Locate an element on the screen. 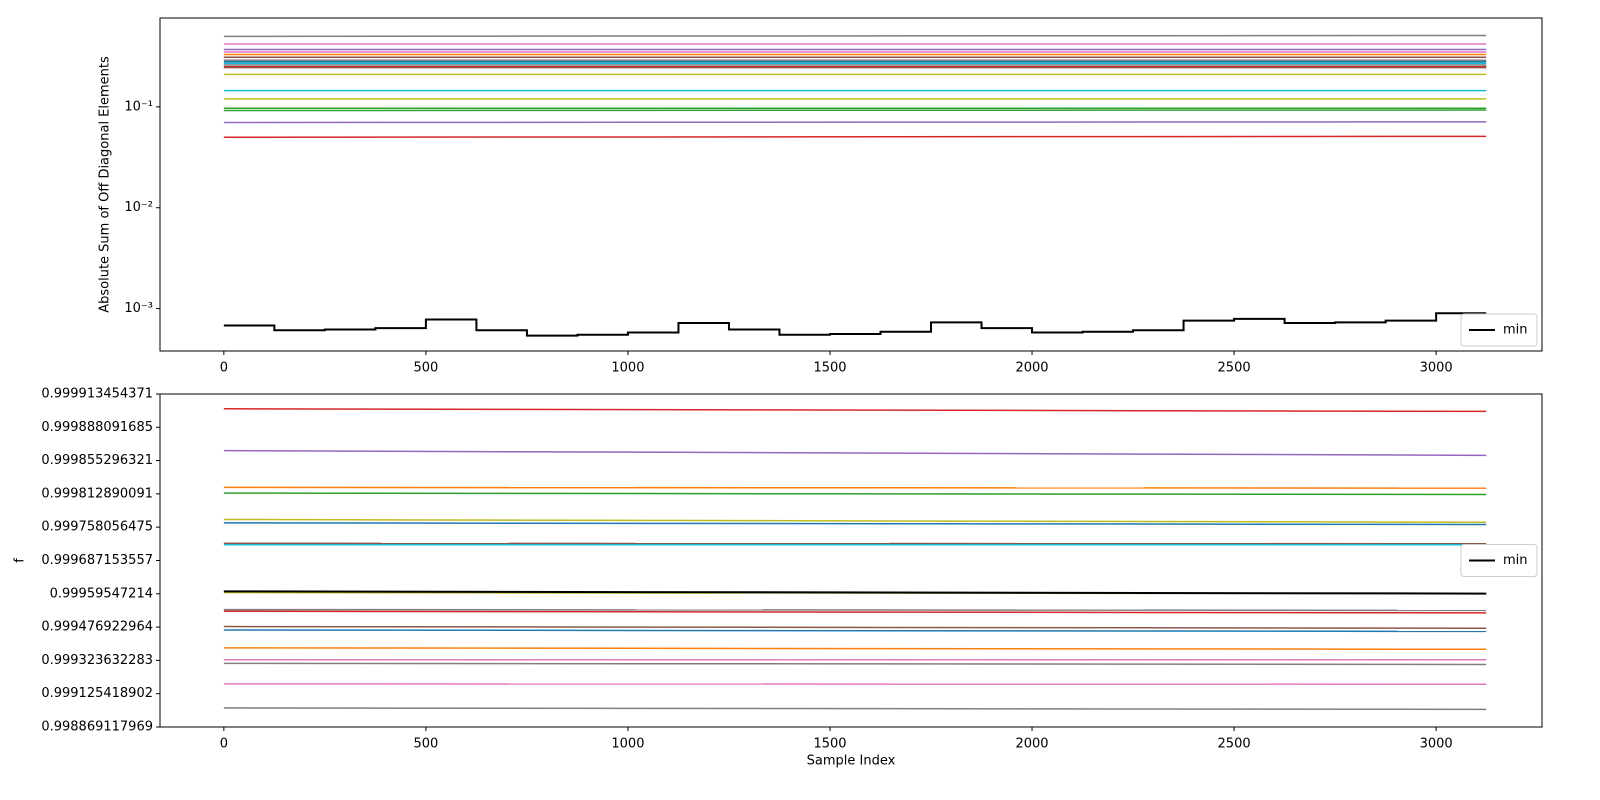  y-tick-label: 0.999758056475 is located at coordinates (97, 527).